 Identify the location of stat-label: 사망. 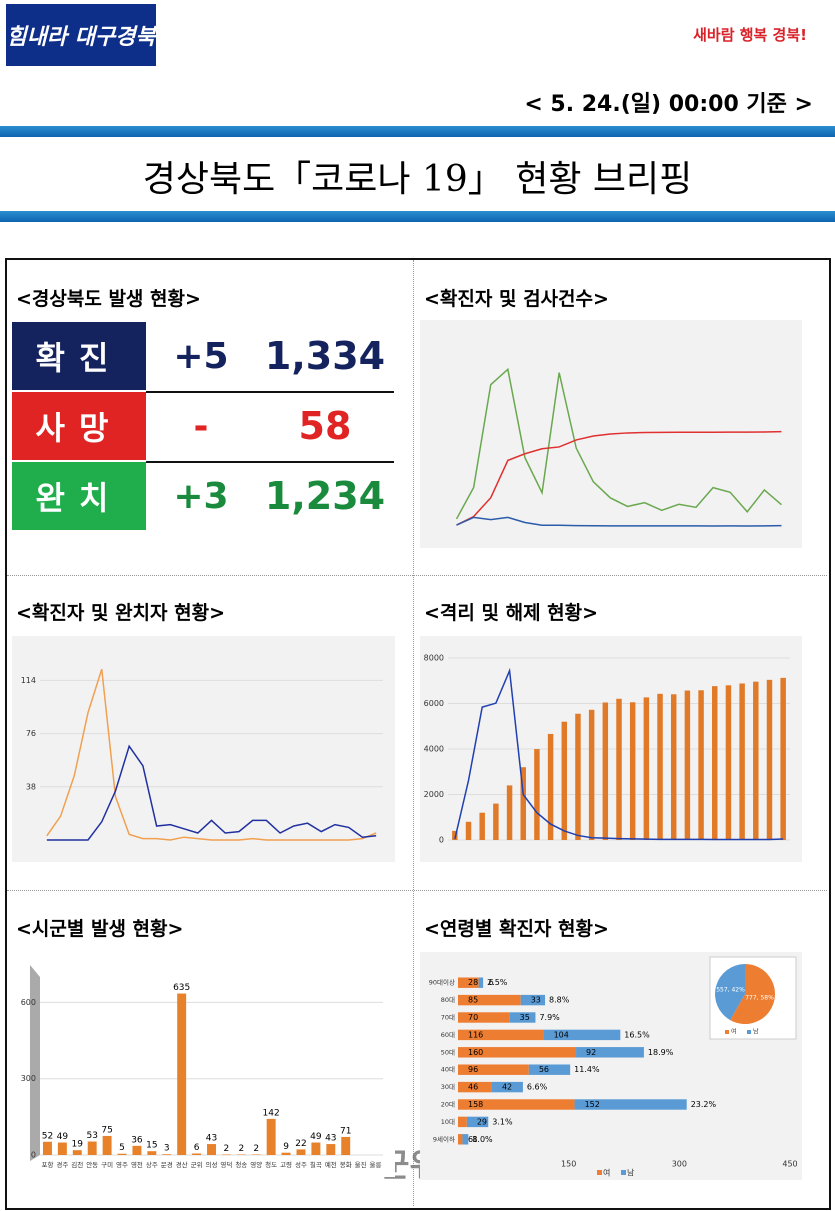
(79, 426).